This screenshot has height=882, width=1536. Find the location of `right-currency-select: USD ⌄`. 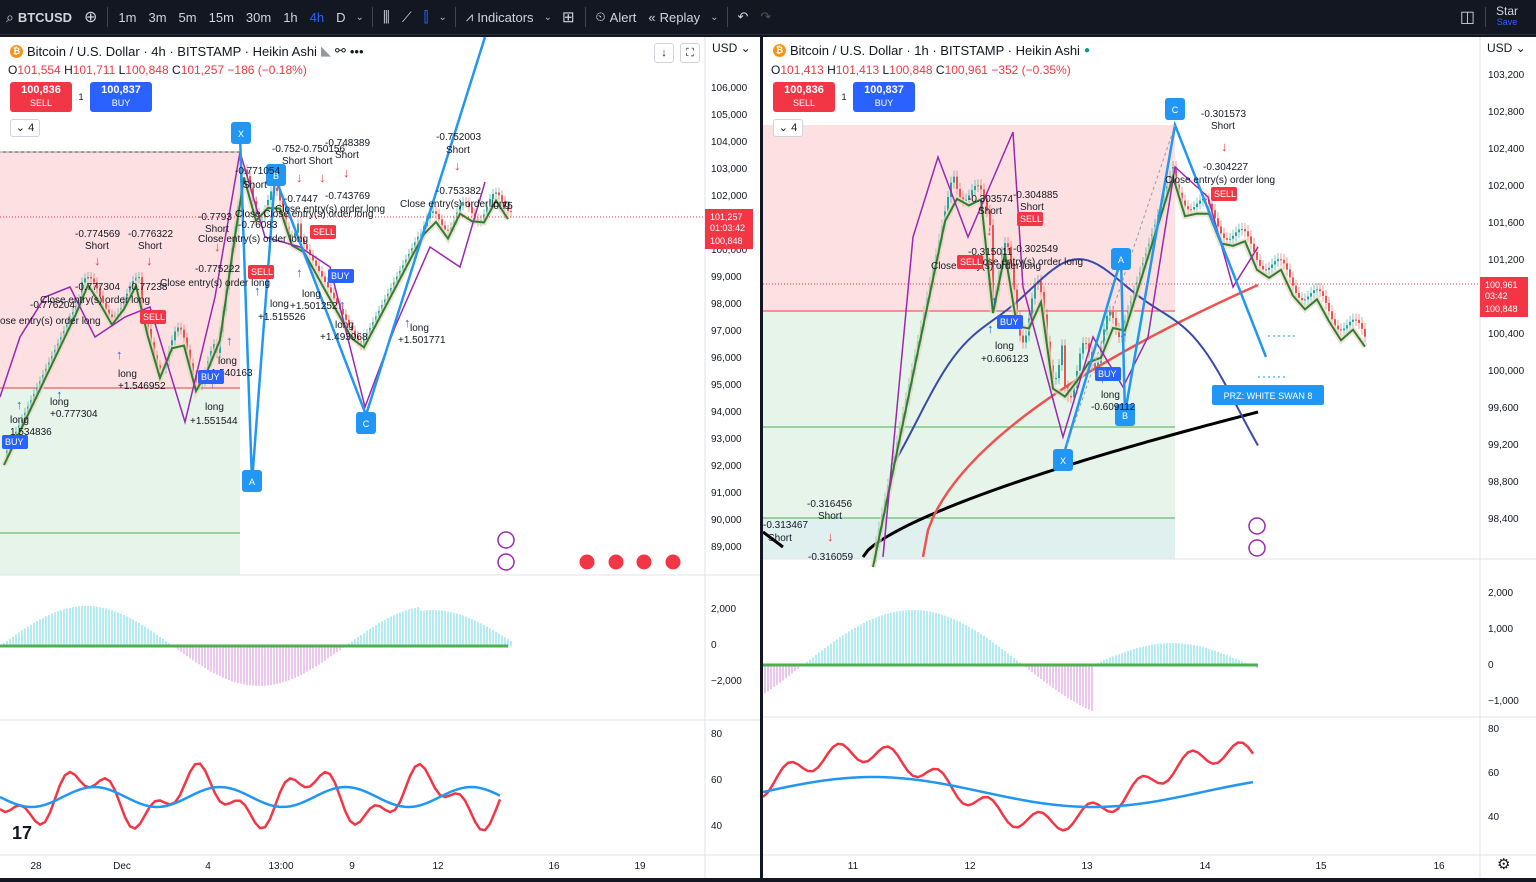

right-currency-select: USD ⌄ is located at coordinates (1506, 48).